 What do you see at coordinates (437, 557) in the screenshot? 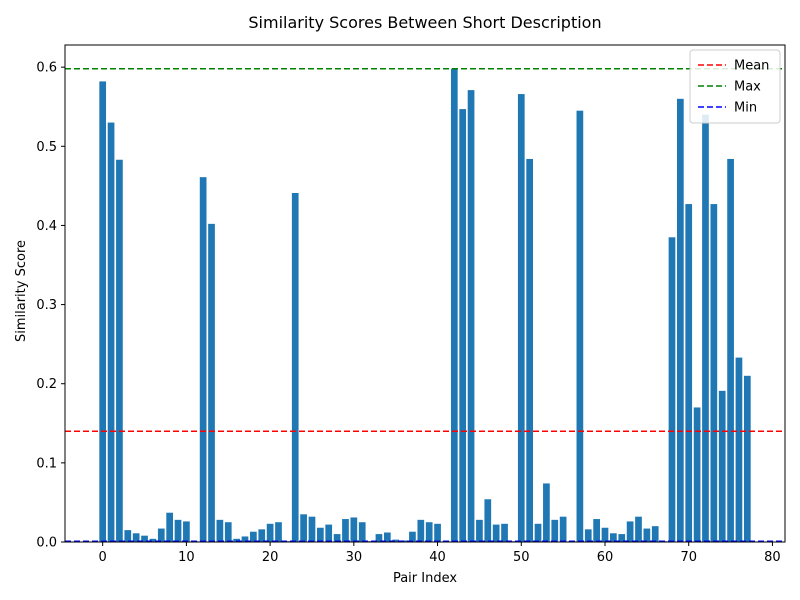
I see `x-tick-label: 40` at bounding box center [437, 557].